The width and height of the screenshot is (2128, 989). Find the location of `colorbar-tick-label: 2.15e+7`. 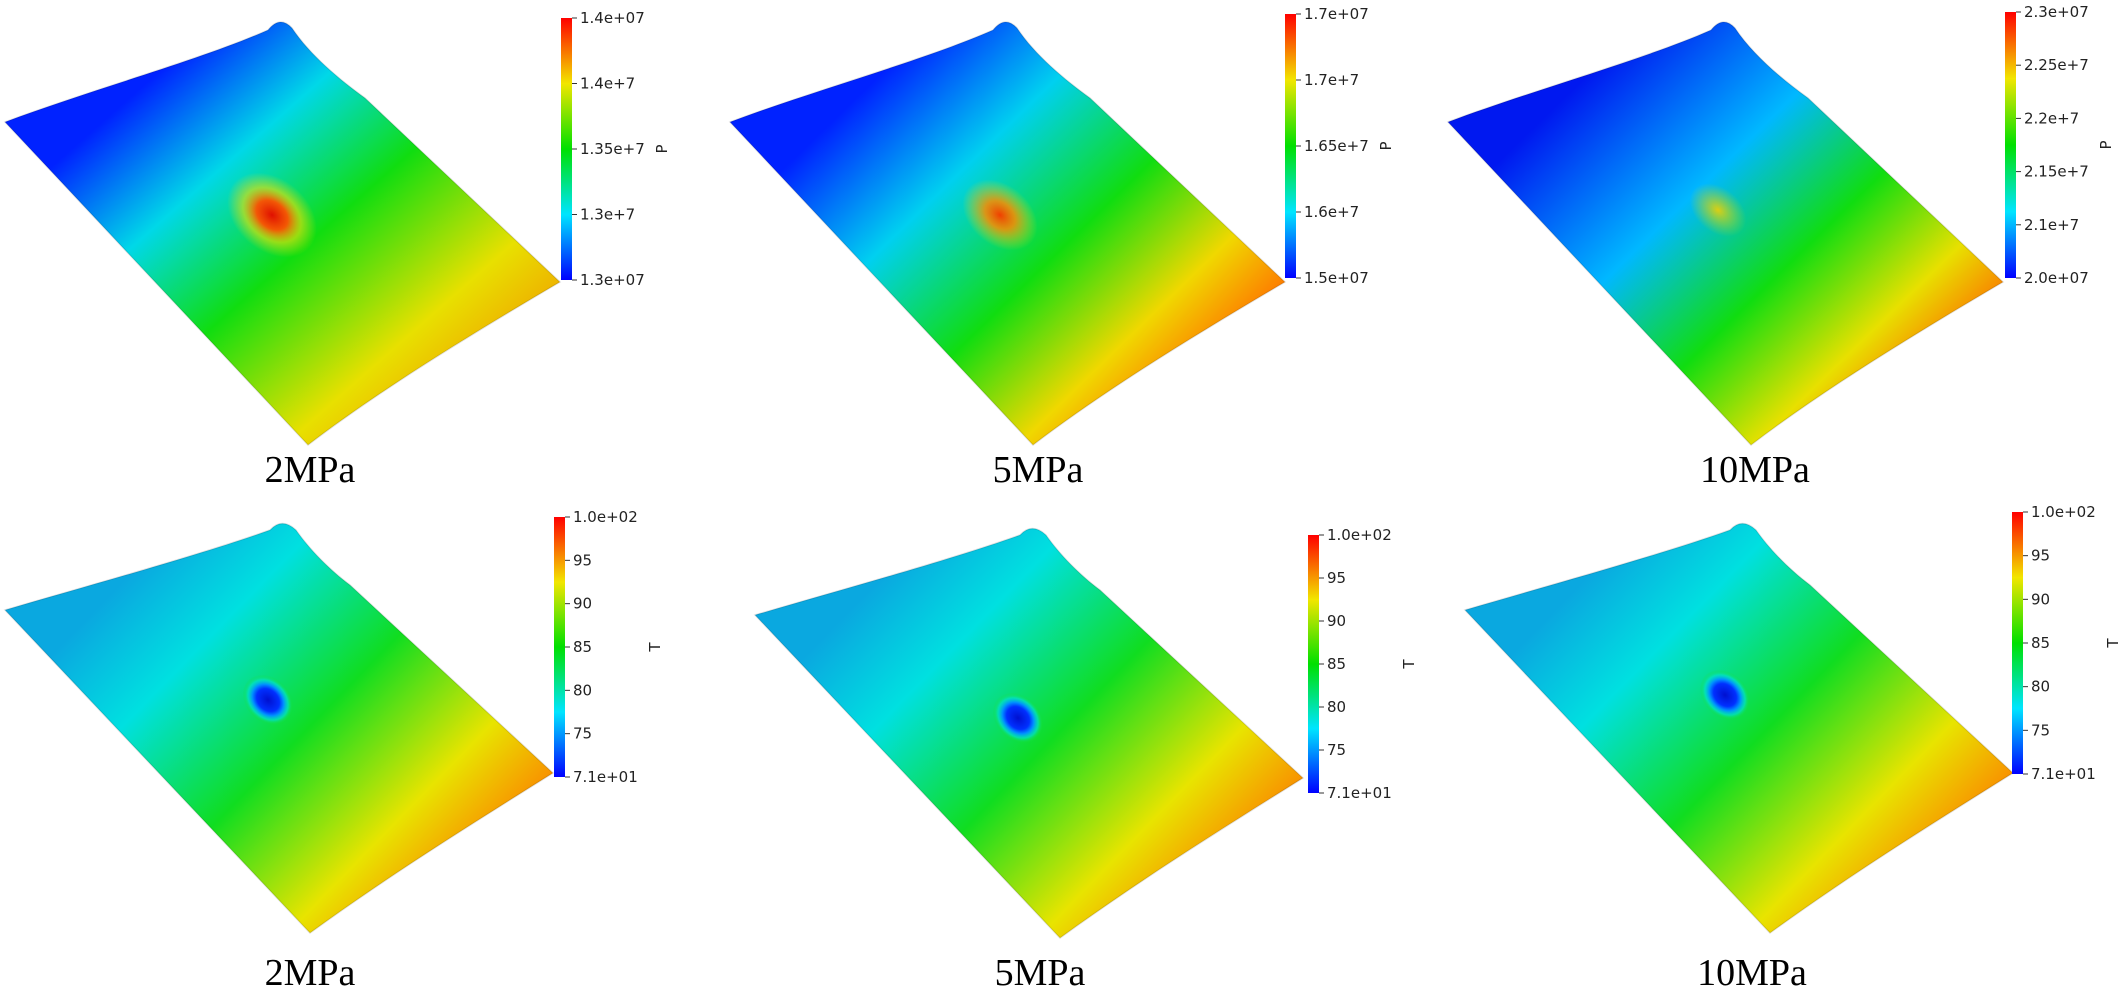

colorbar-tick-label: 2.15e+7 is located at coordinates (2056, 172).